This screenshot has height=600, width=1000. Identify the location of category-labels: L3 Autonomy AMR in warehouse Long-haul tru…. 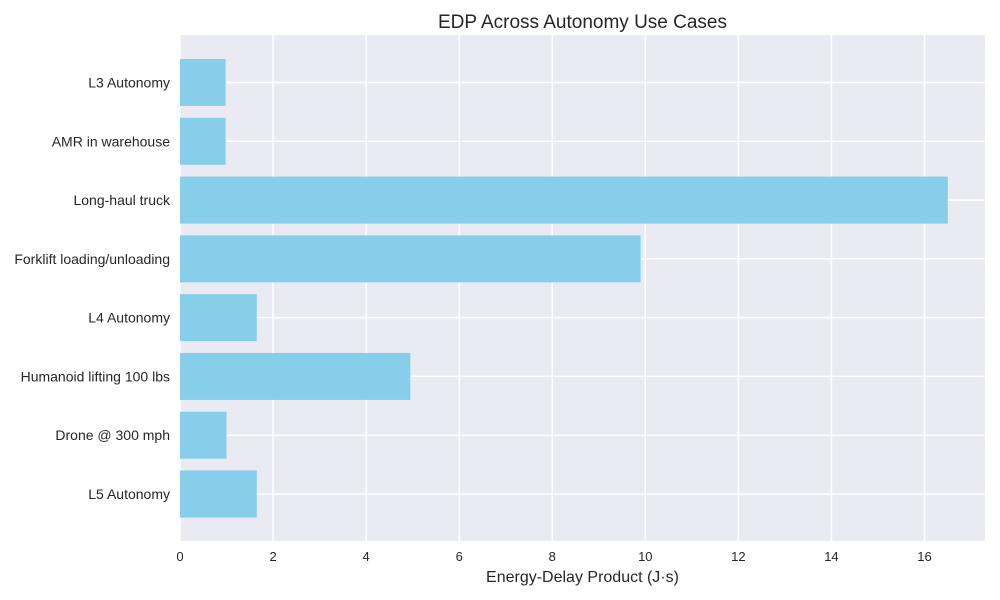
(92, 289).